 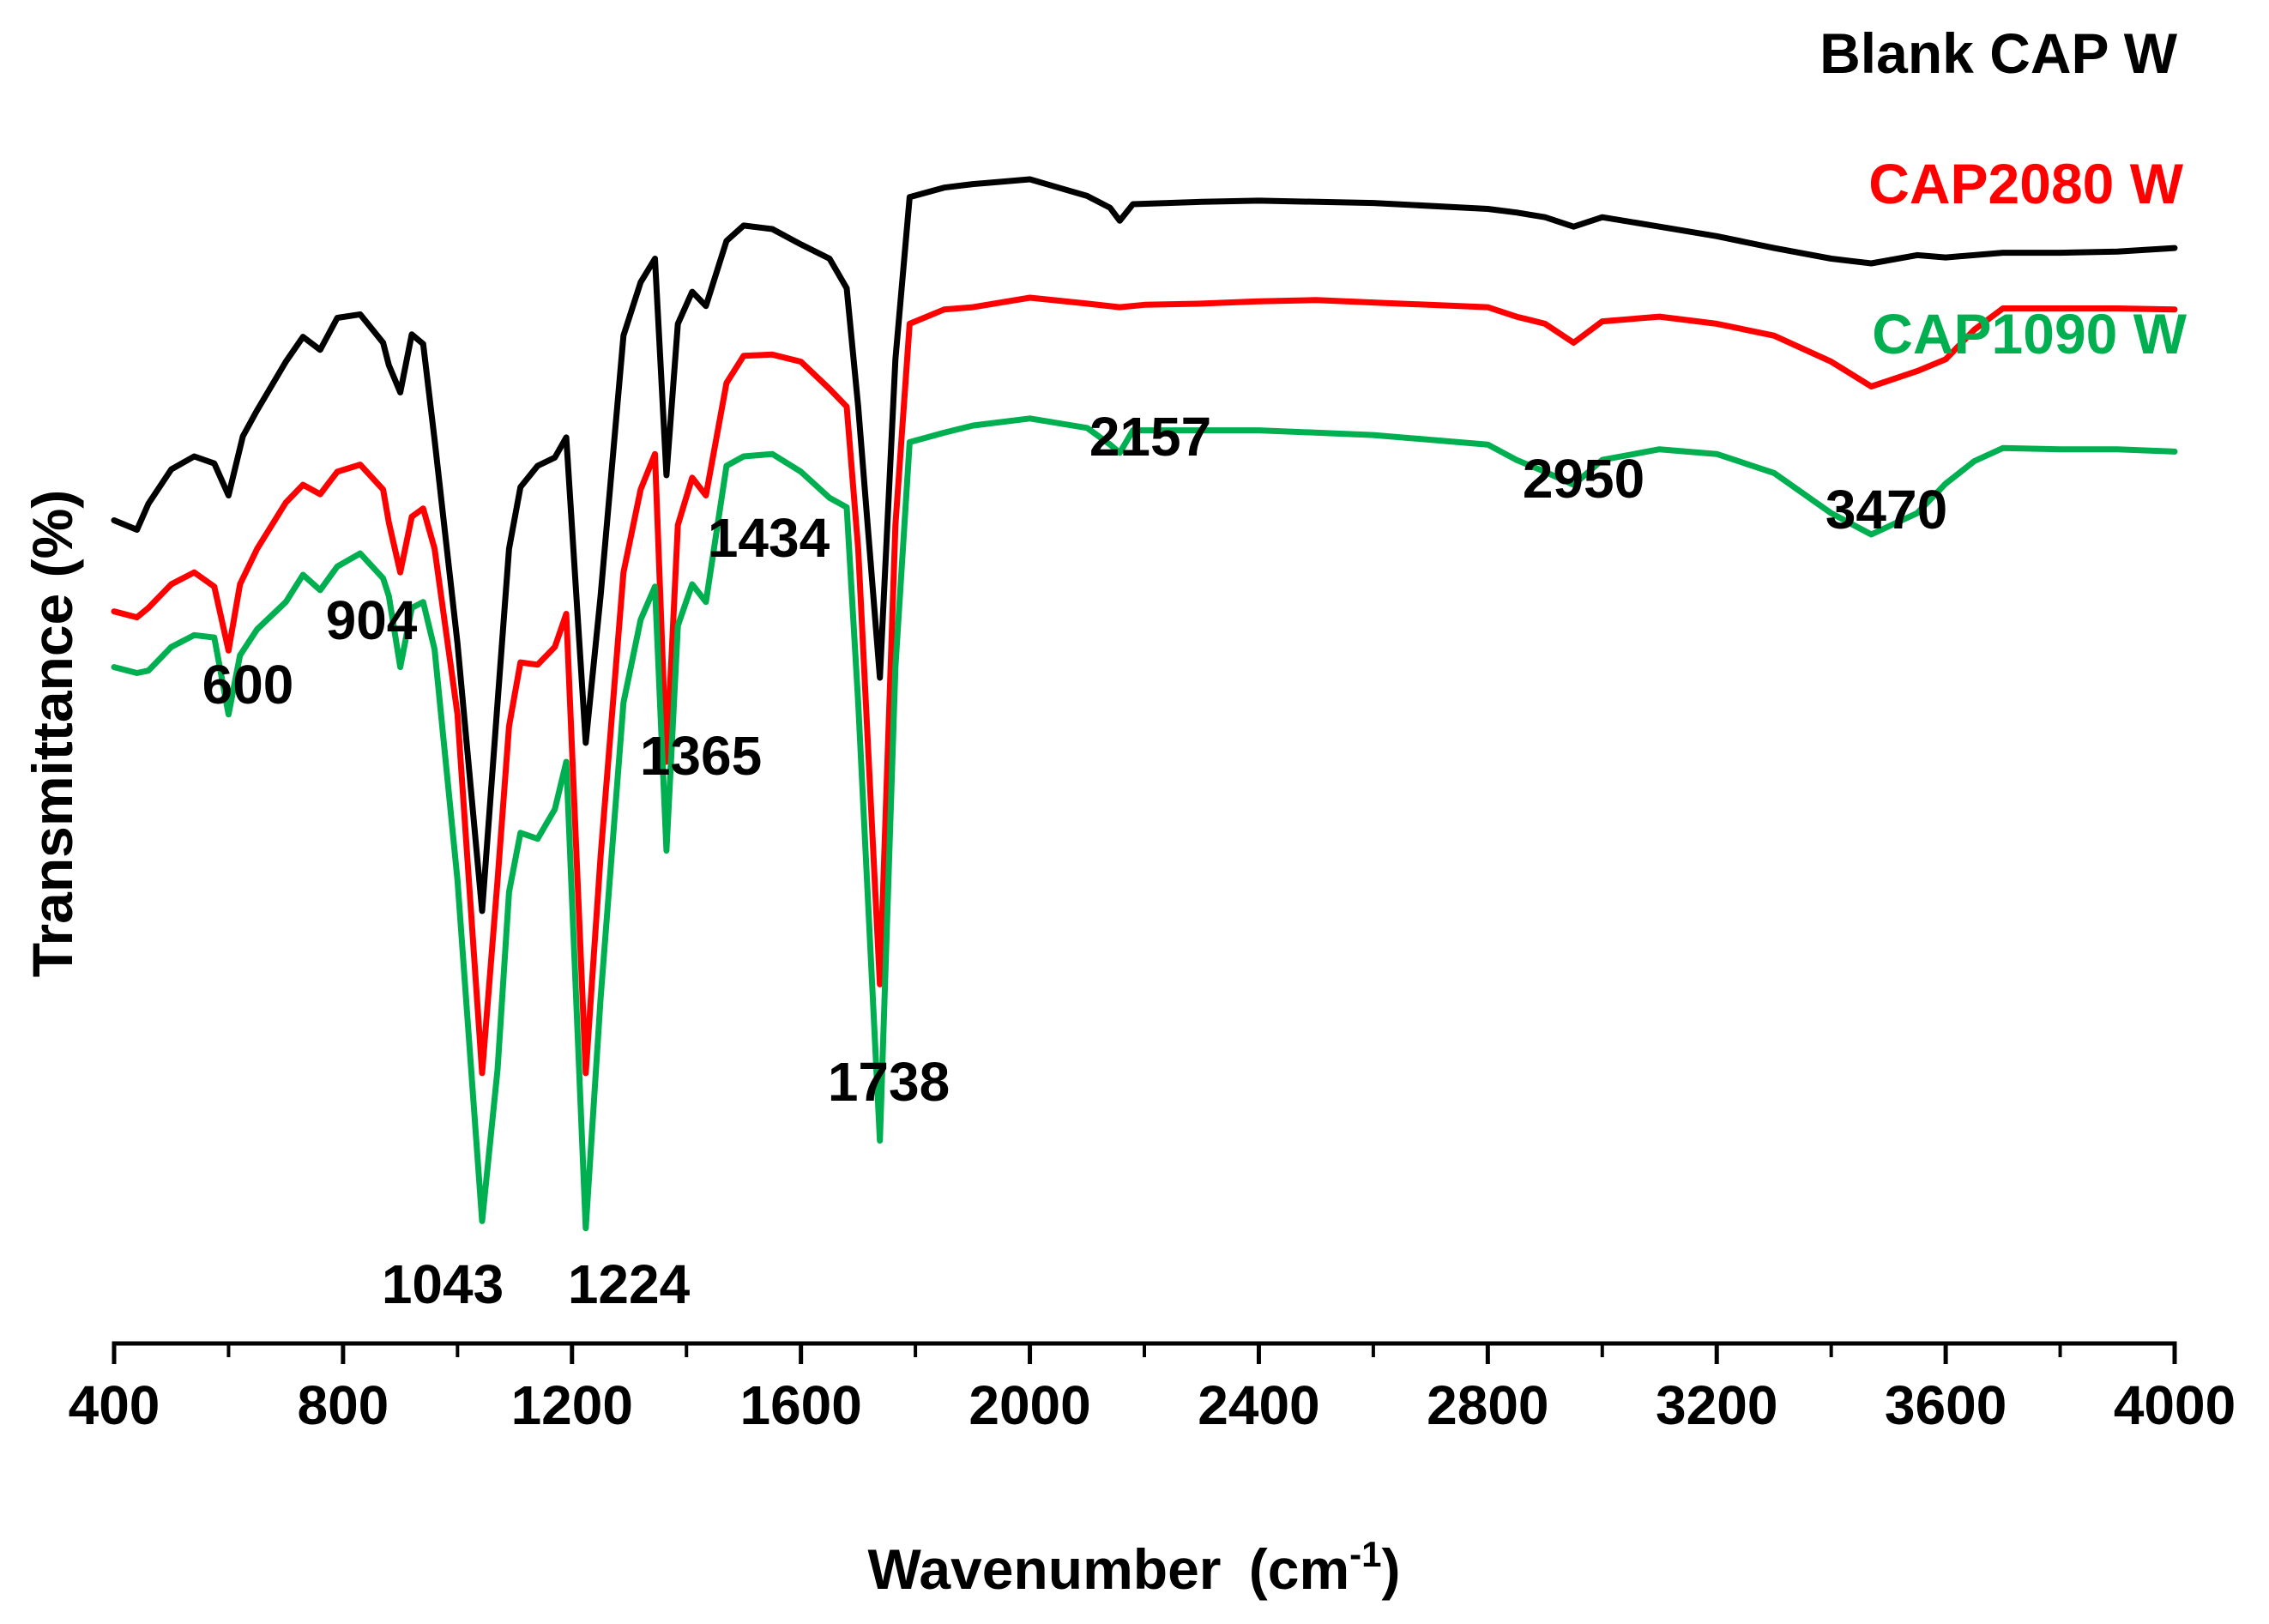 What do you see at coordinates (1716, 1405) in the screenshot?
I see `x-tick-label-3200: 3200` at bounding box center [1716, 1405].